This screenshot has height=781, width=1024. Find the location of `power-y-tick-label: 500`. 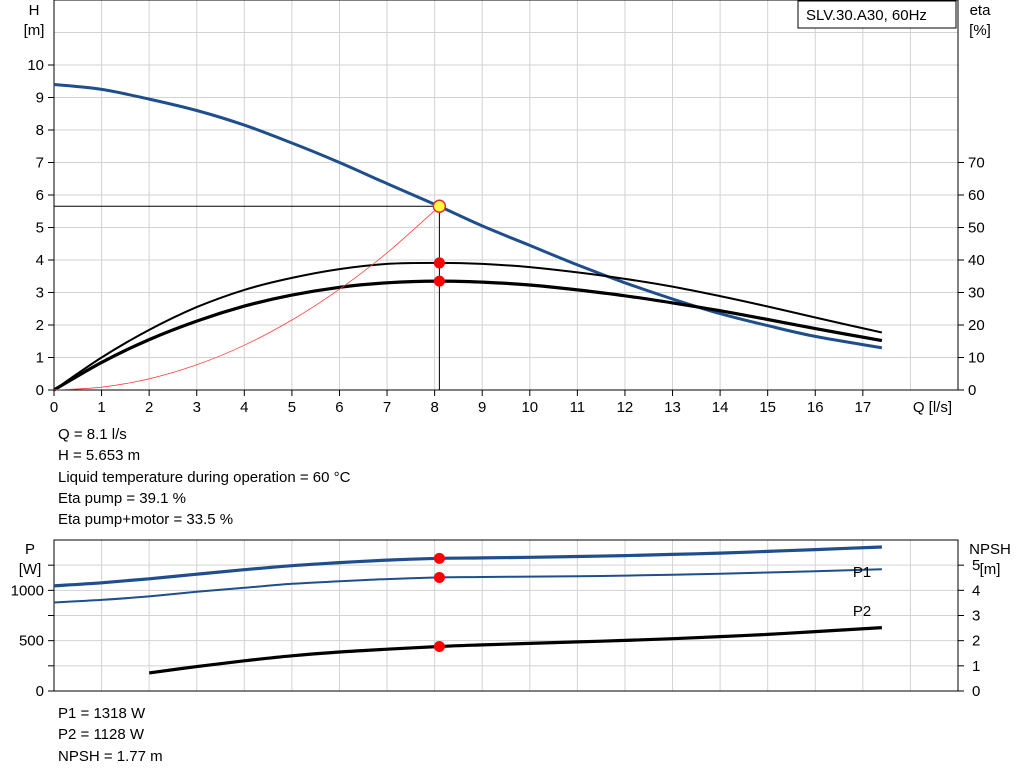

power-y-tick-label: 500 is located at coordinates (31, 641).